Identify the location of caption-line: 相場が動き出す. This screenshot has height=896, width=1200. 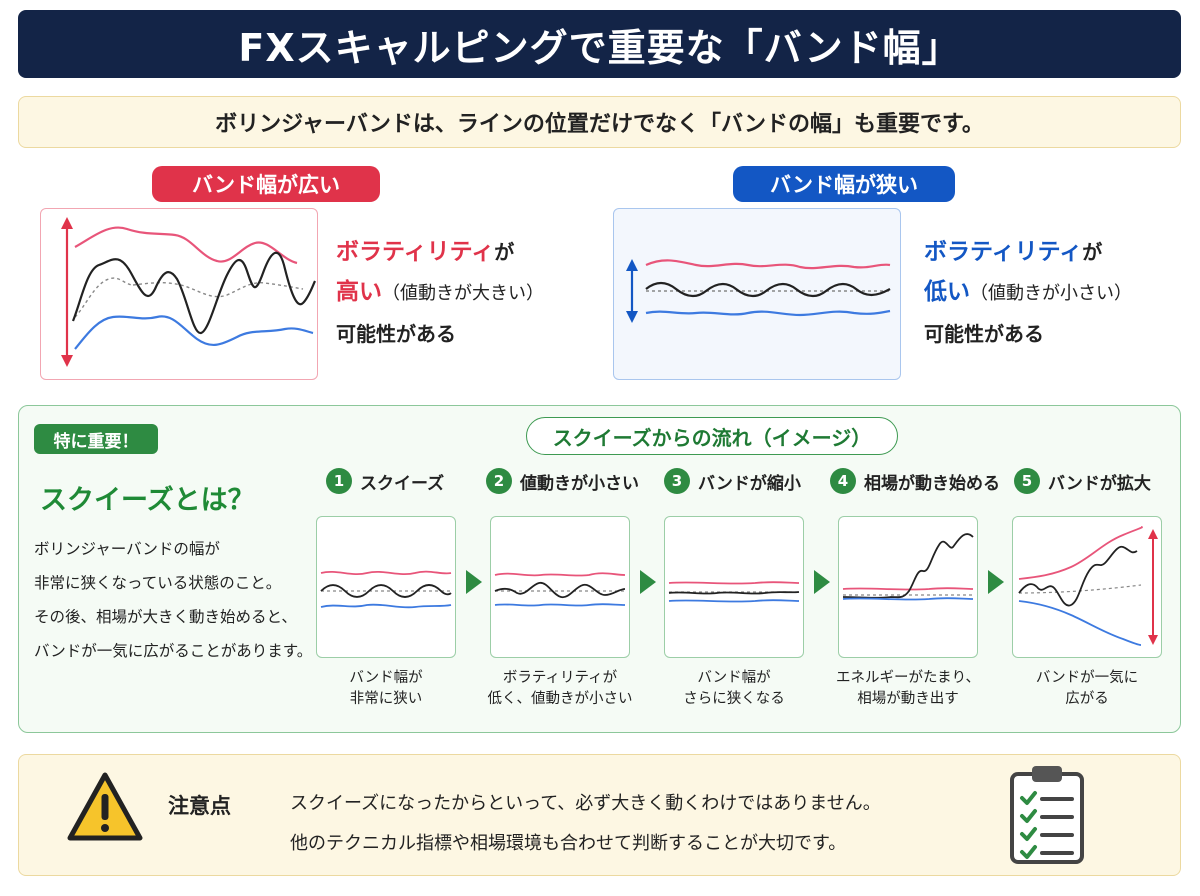
(908, 699).